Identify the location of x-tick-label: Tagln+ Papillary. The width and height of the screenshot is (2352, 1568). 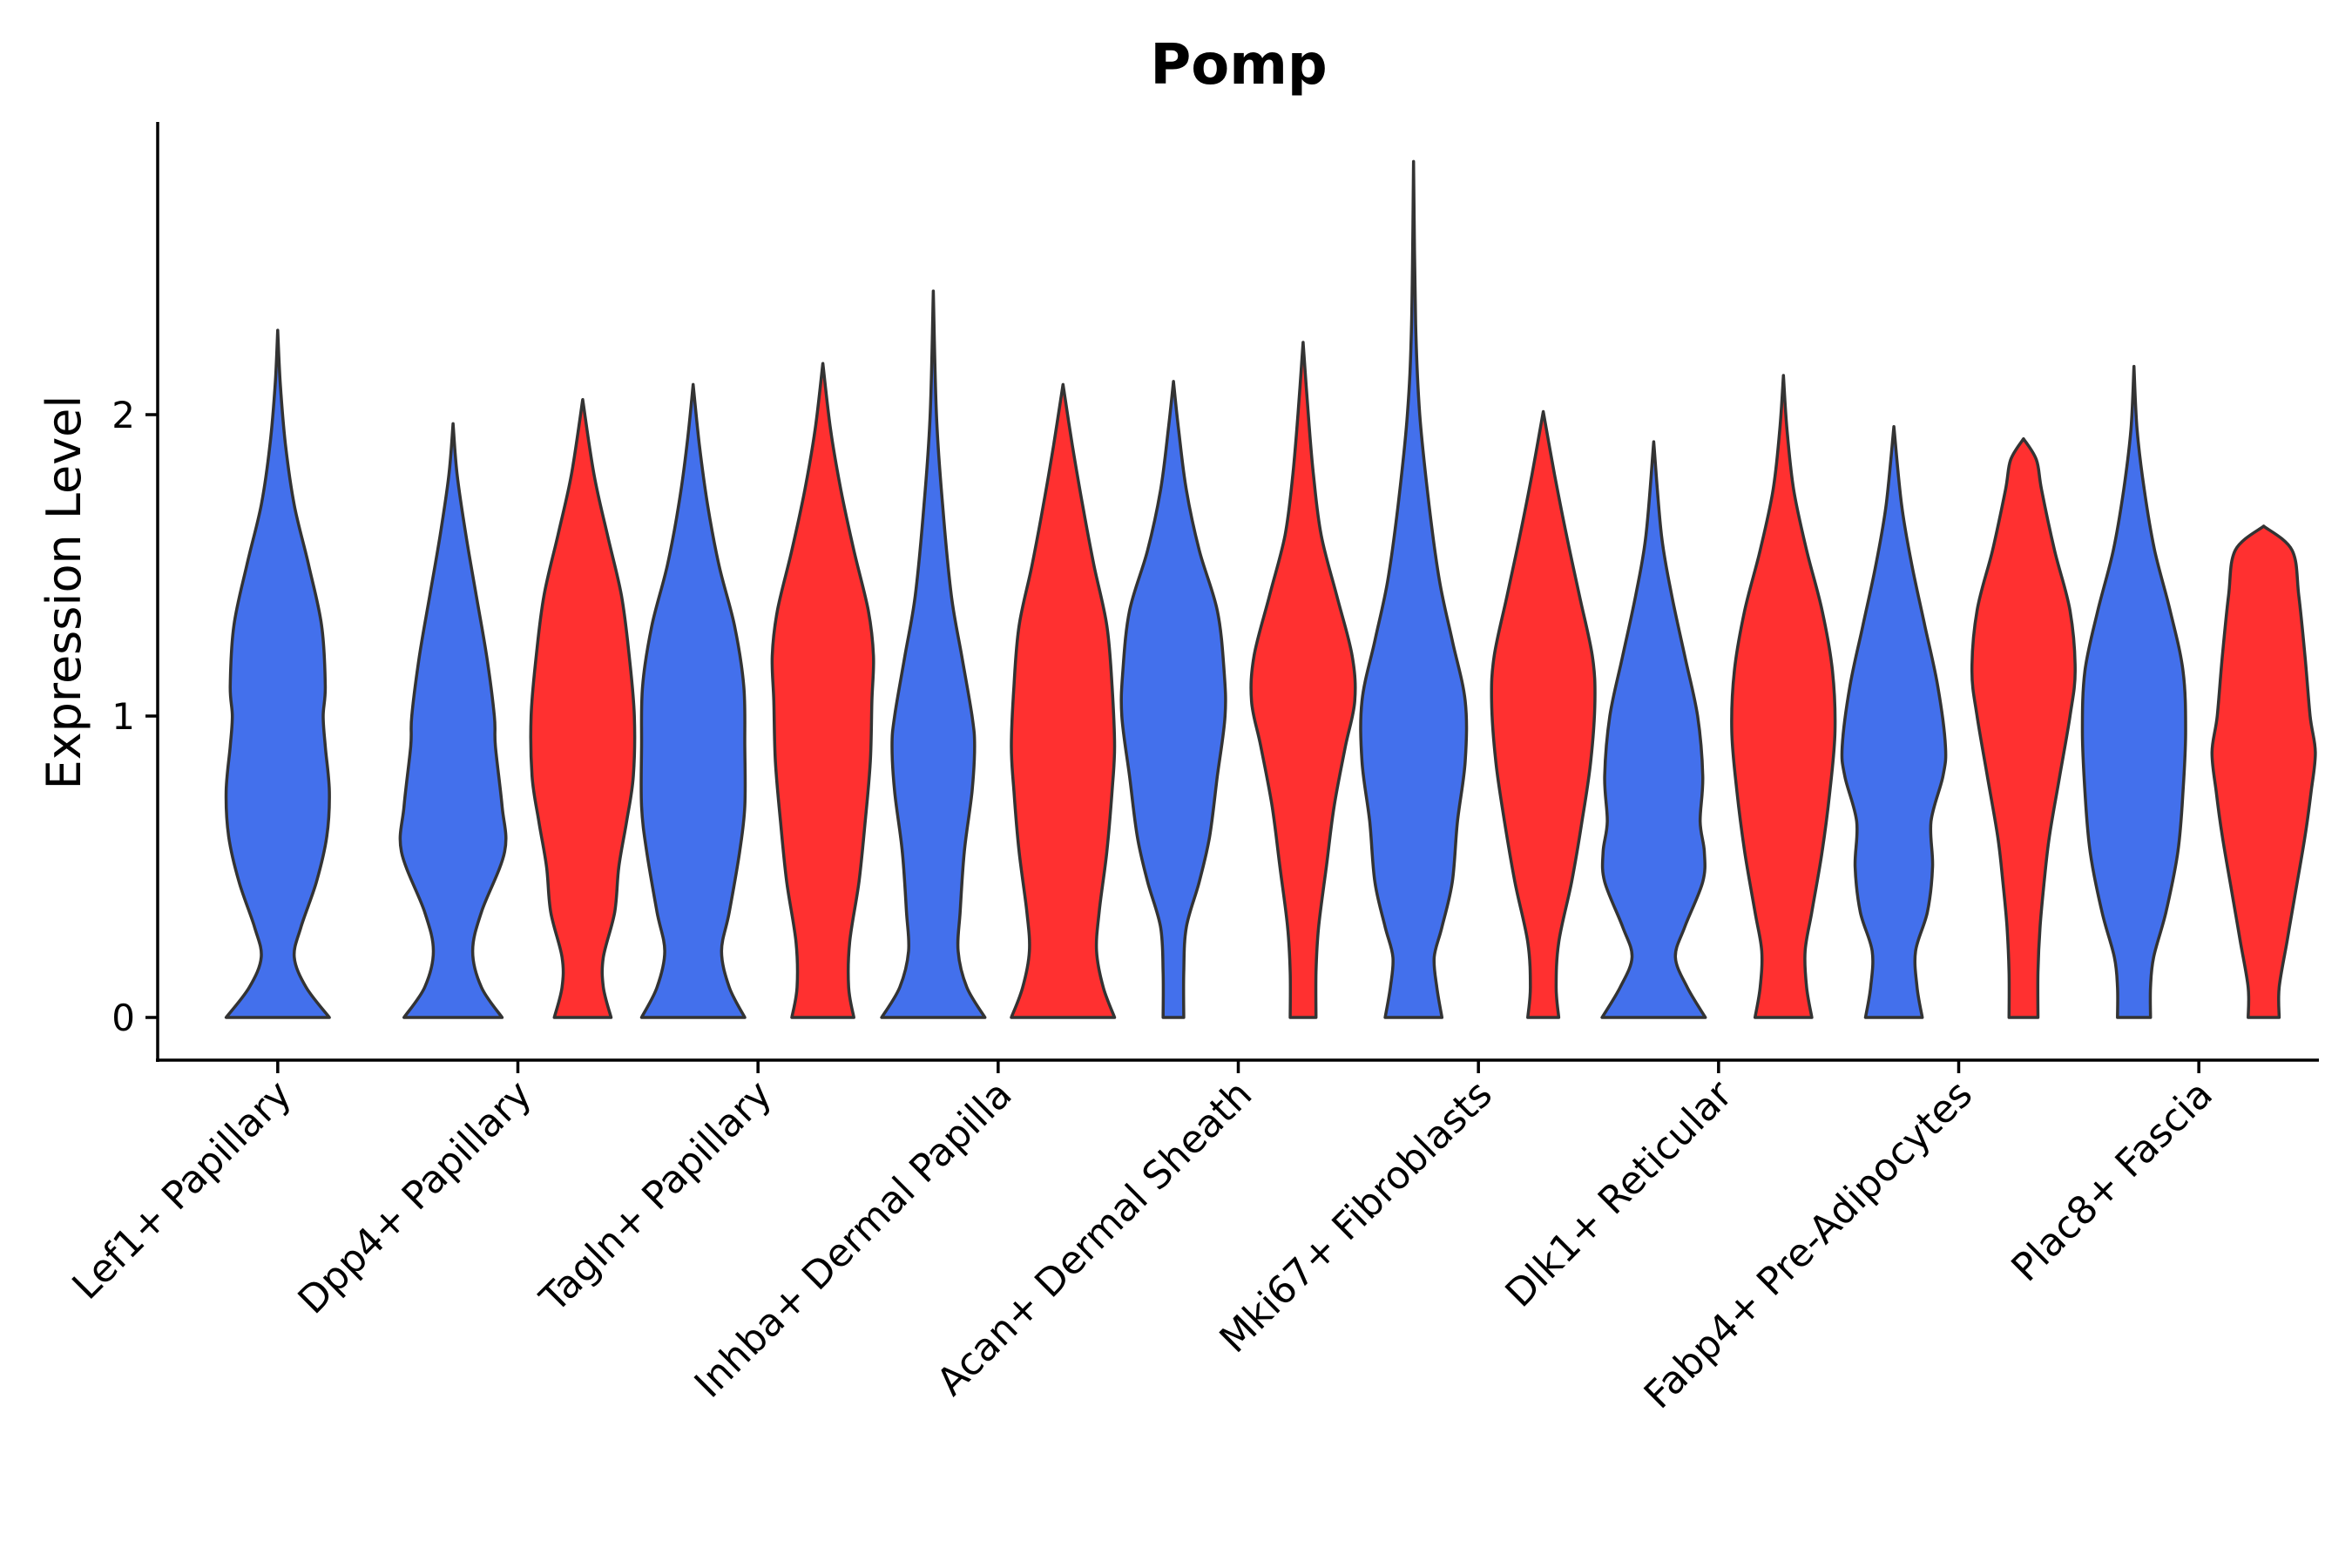
(656, 1196).